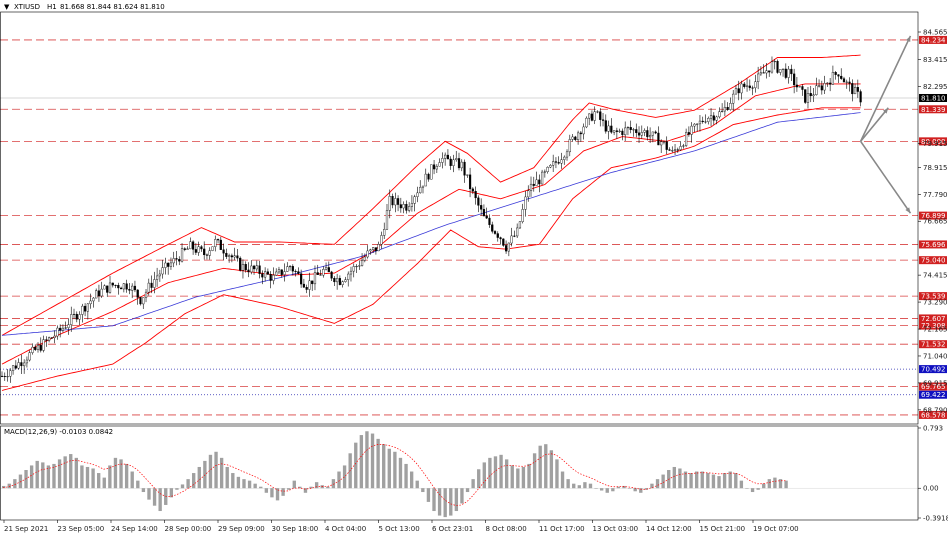 This screenshot has height=535, width=948. I want to click on level-price-label: 71.532, so click(933, 345).